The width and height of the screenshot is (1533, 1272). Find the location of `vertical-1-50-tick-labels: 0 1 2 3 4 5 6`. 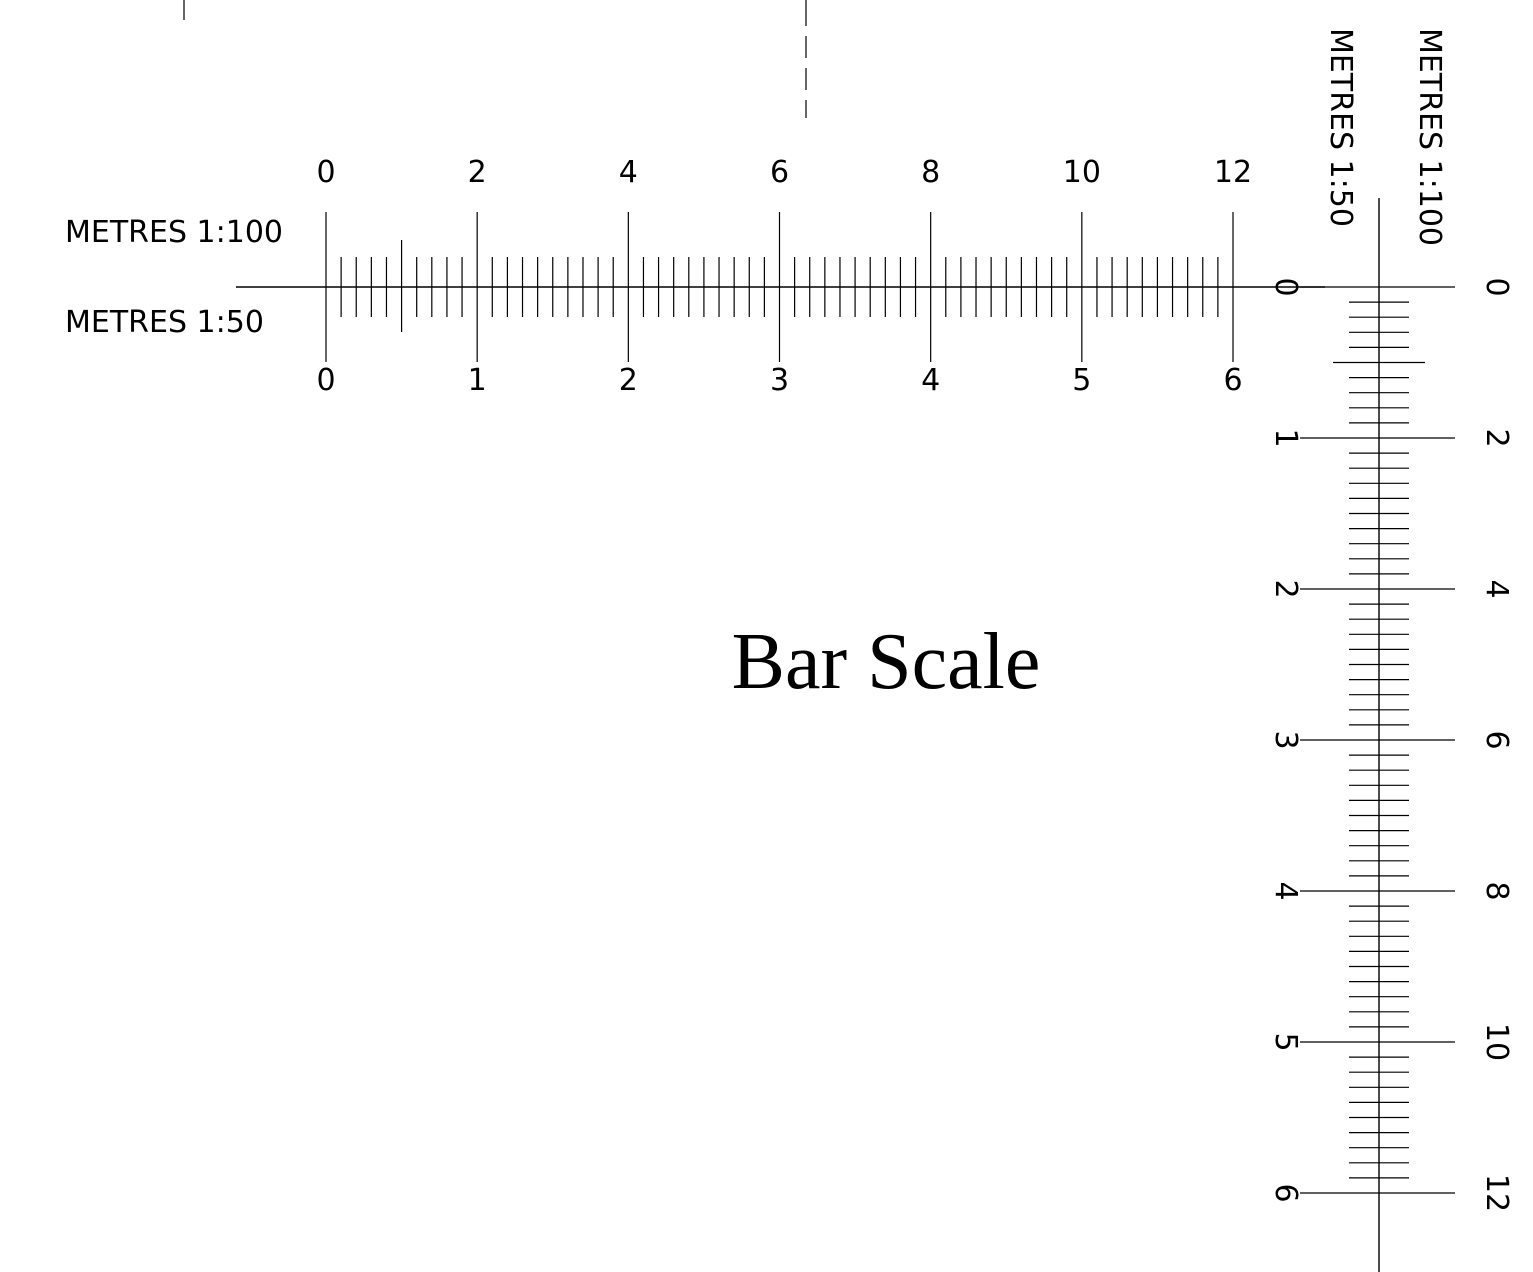

vertical-1-50-tick-labels: 0 1 2 3 4 5 6 is located at coordinates (1285, 739).